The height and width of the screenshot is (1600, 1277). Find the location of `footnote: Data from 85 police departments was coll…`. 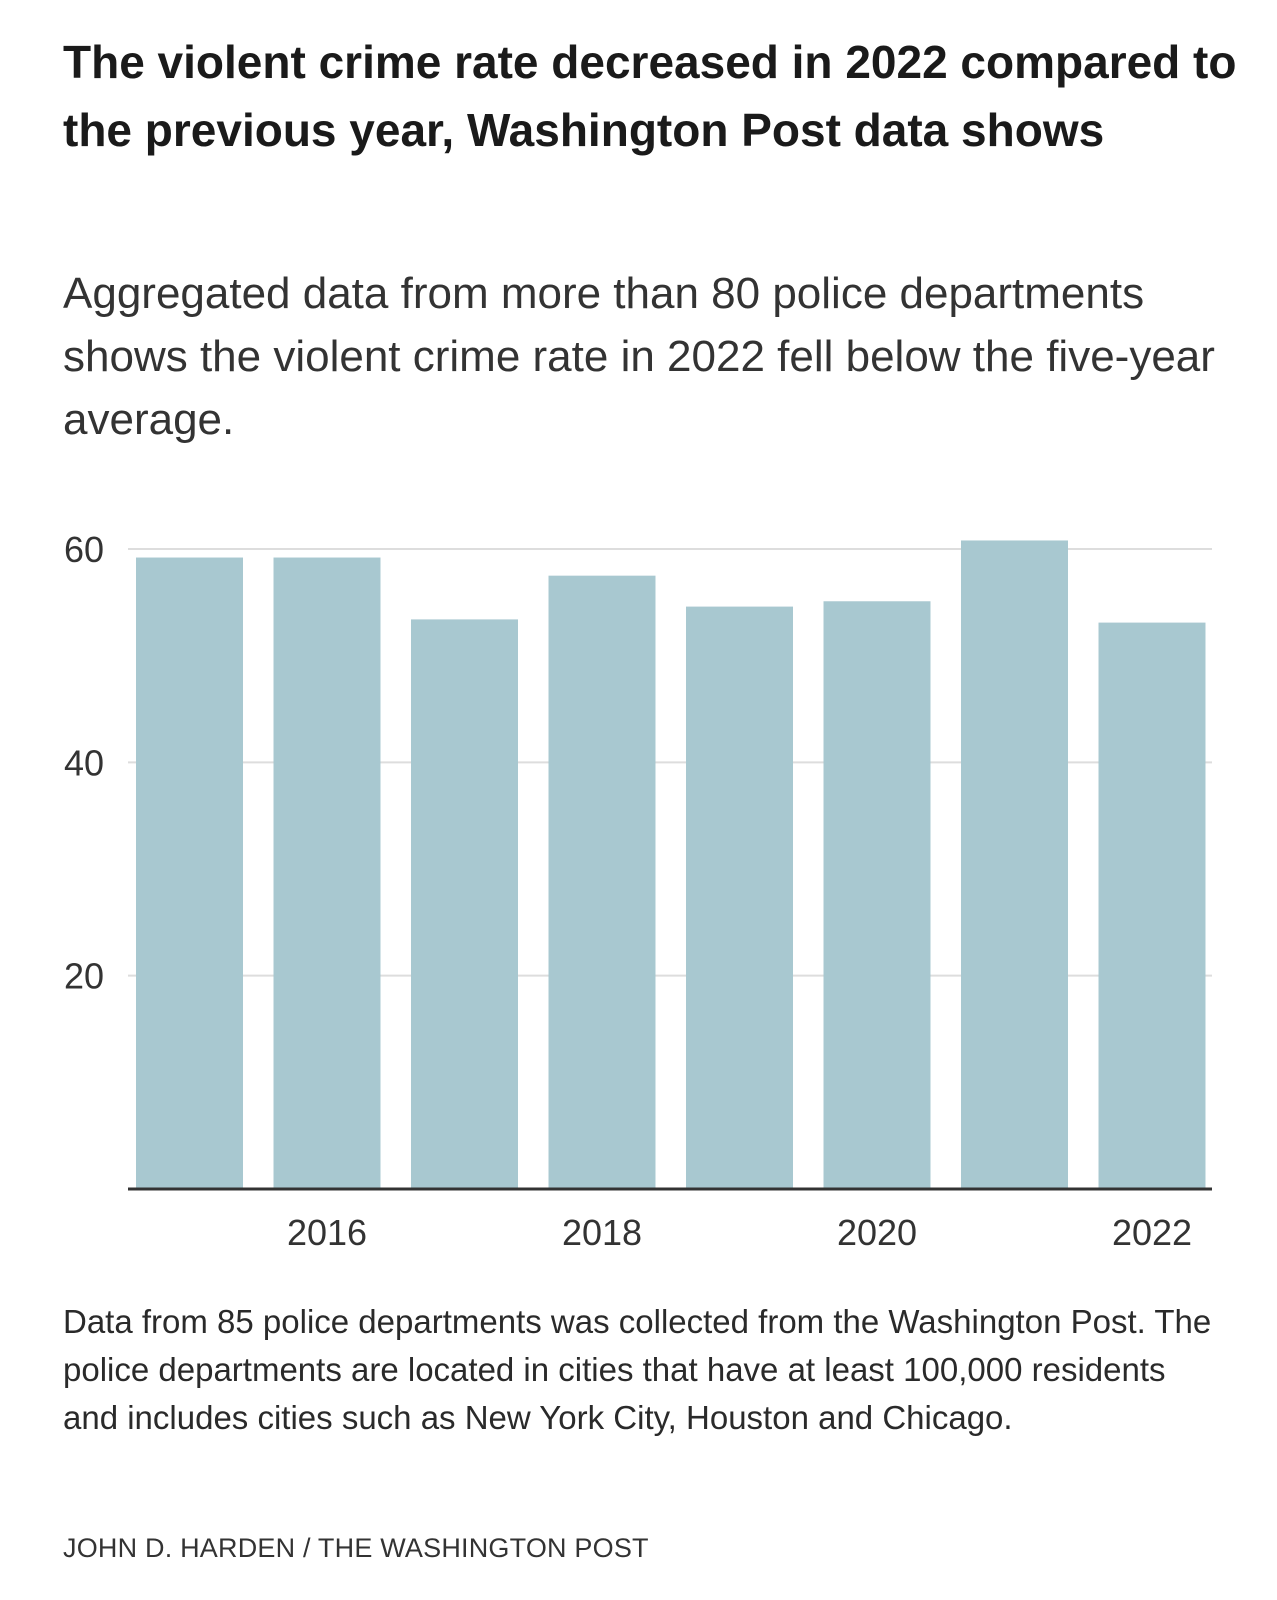

footnote: Data from 85 police departments was coll… is located at coordinates (637, 1369).